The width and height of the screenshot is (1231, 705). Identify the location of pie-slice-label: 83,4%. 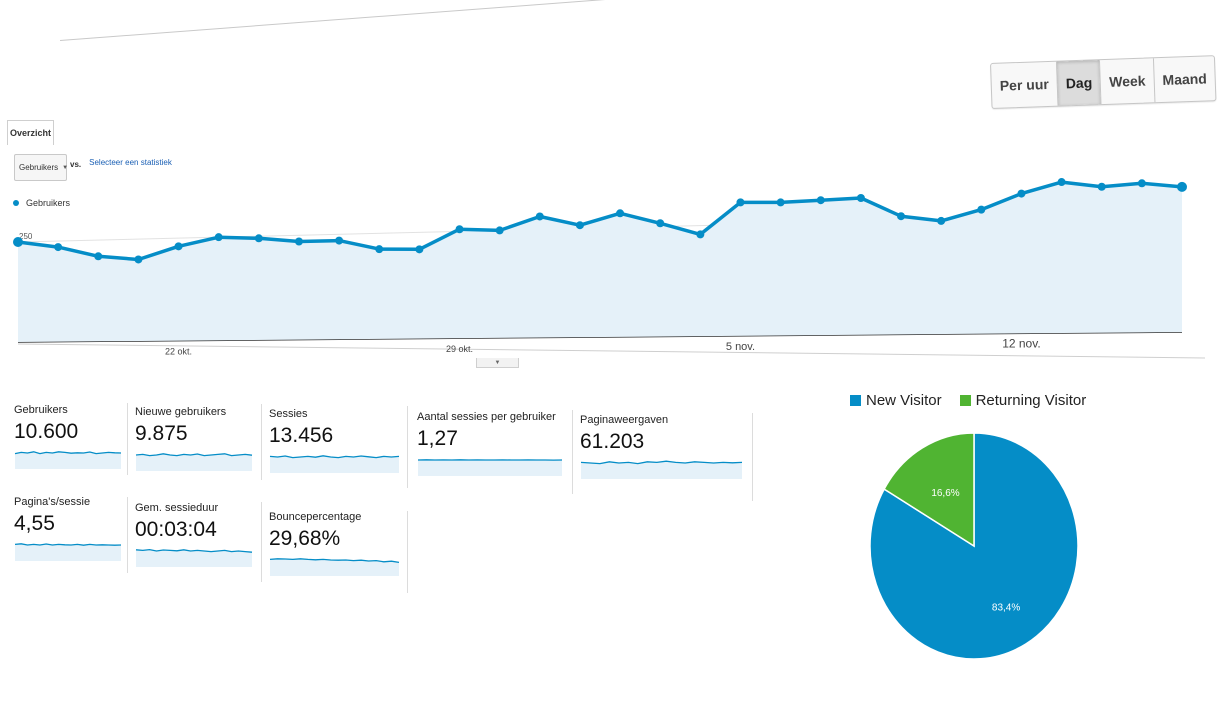
(1006, 608).